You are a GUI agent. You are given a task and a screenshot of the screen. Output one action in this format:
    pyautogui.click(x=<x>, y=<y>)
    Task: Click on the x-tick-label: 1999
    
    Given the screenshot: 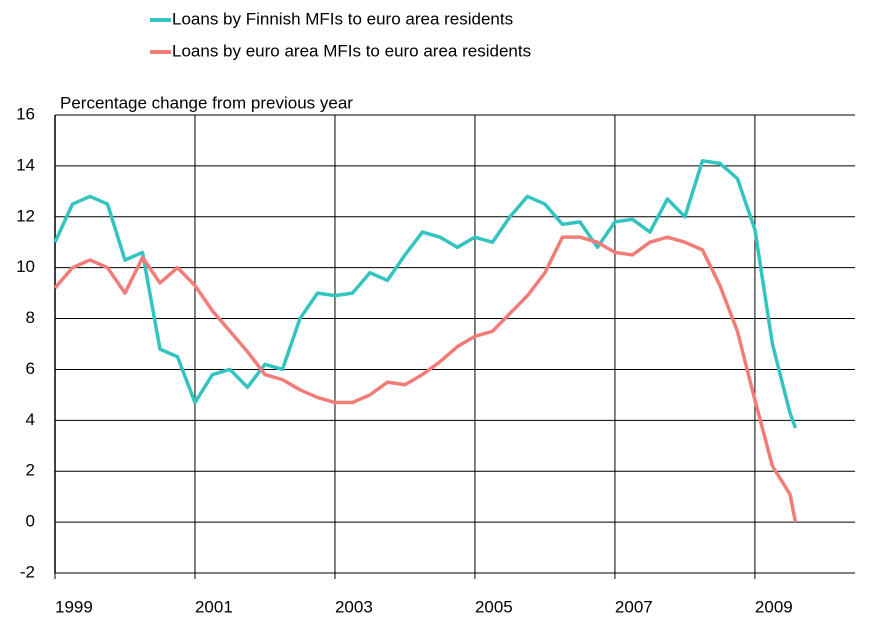 What is the action you would take?
    pyautogui.click(x=74, y=606)
    